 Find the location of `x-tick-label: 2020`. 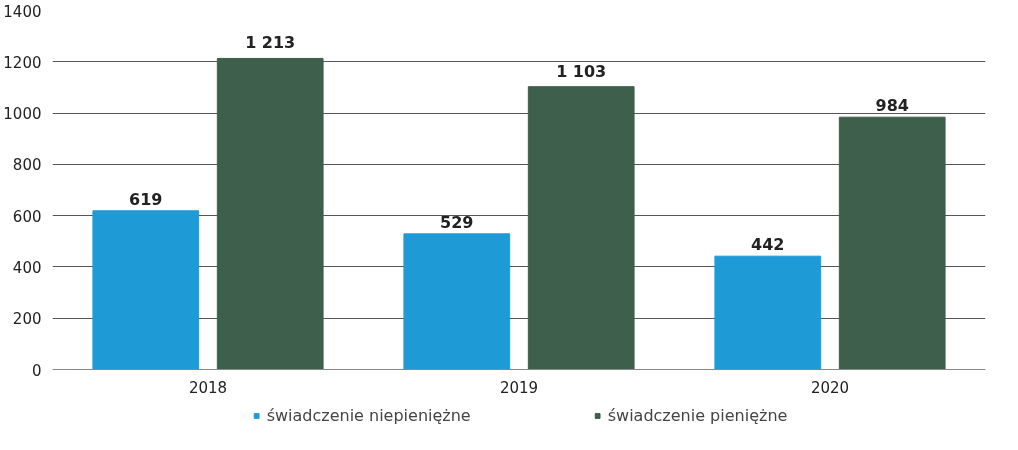

x-tick-label: 2020 is located at coordinates (830, 387).